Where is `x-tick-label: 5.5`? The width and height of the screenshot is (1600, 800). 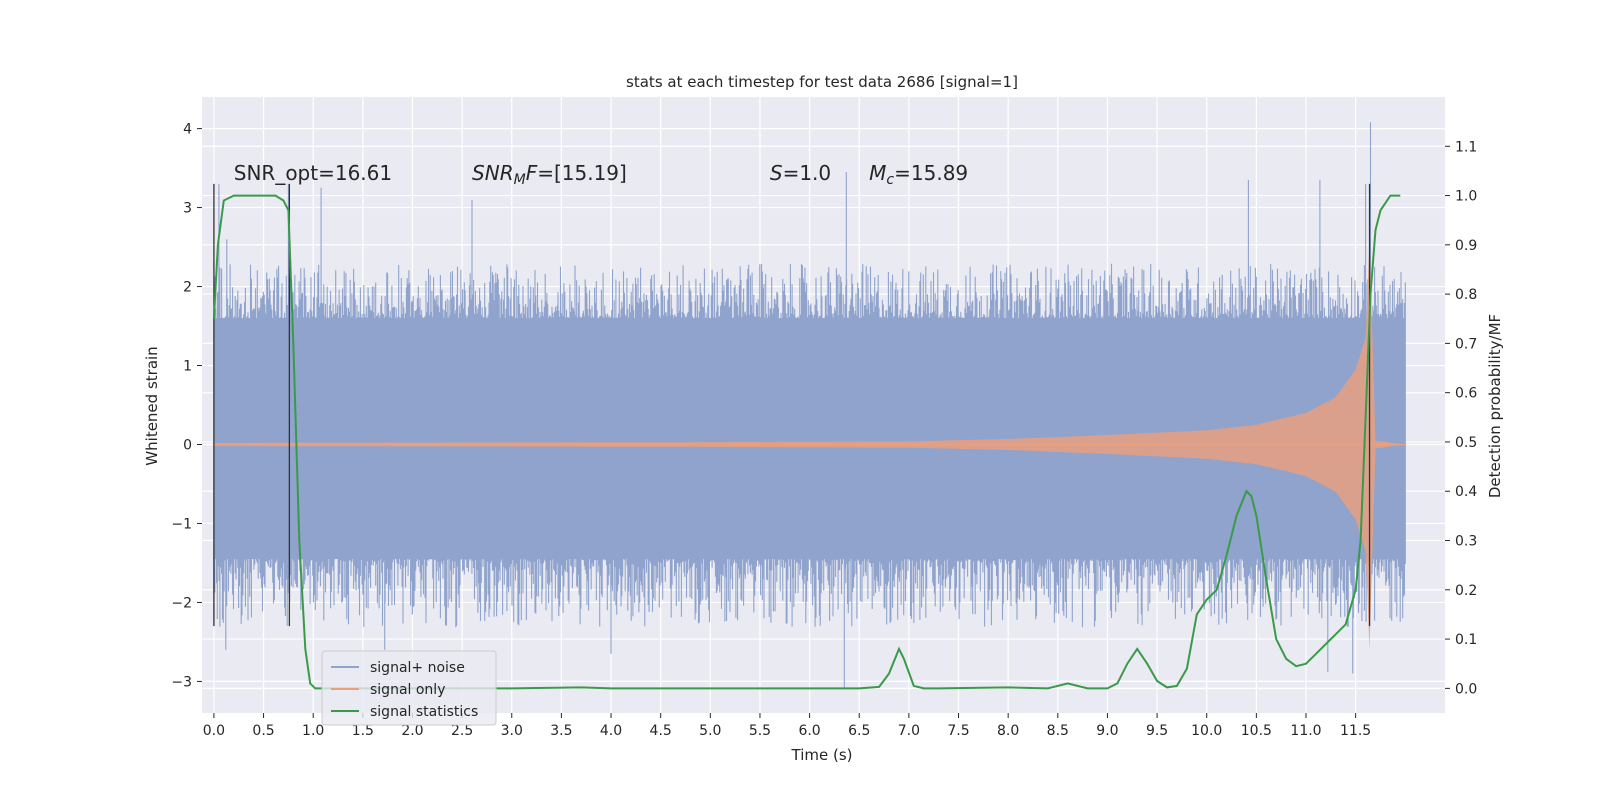
x-tick-label: 5.5 is located at coordinates (760, 731).